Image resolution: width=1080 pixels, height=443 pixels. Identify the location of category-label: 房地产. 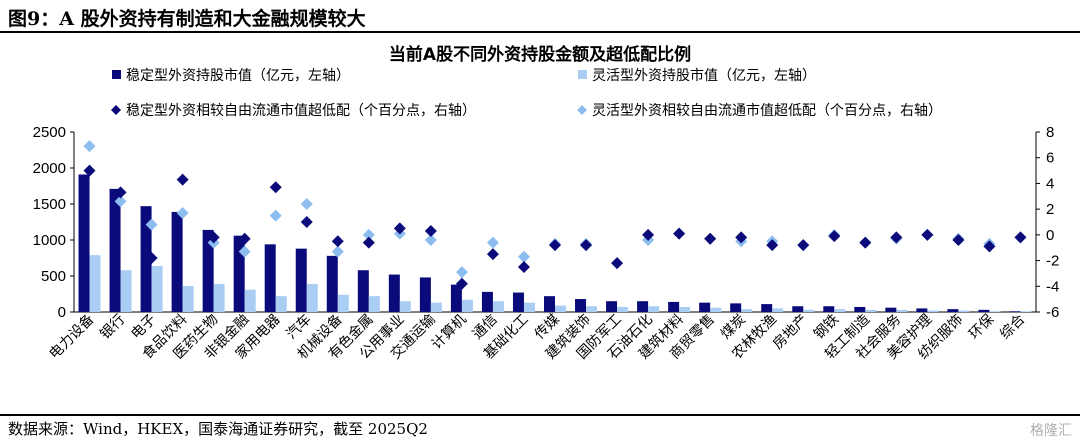
(790, 332).